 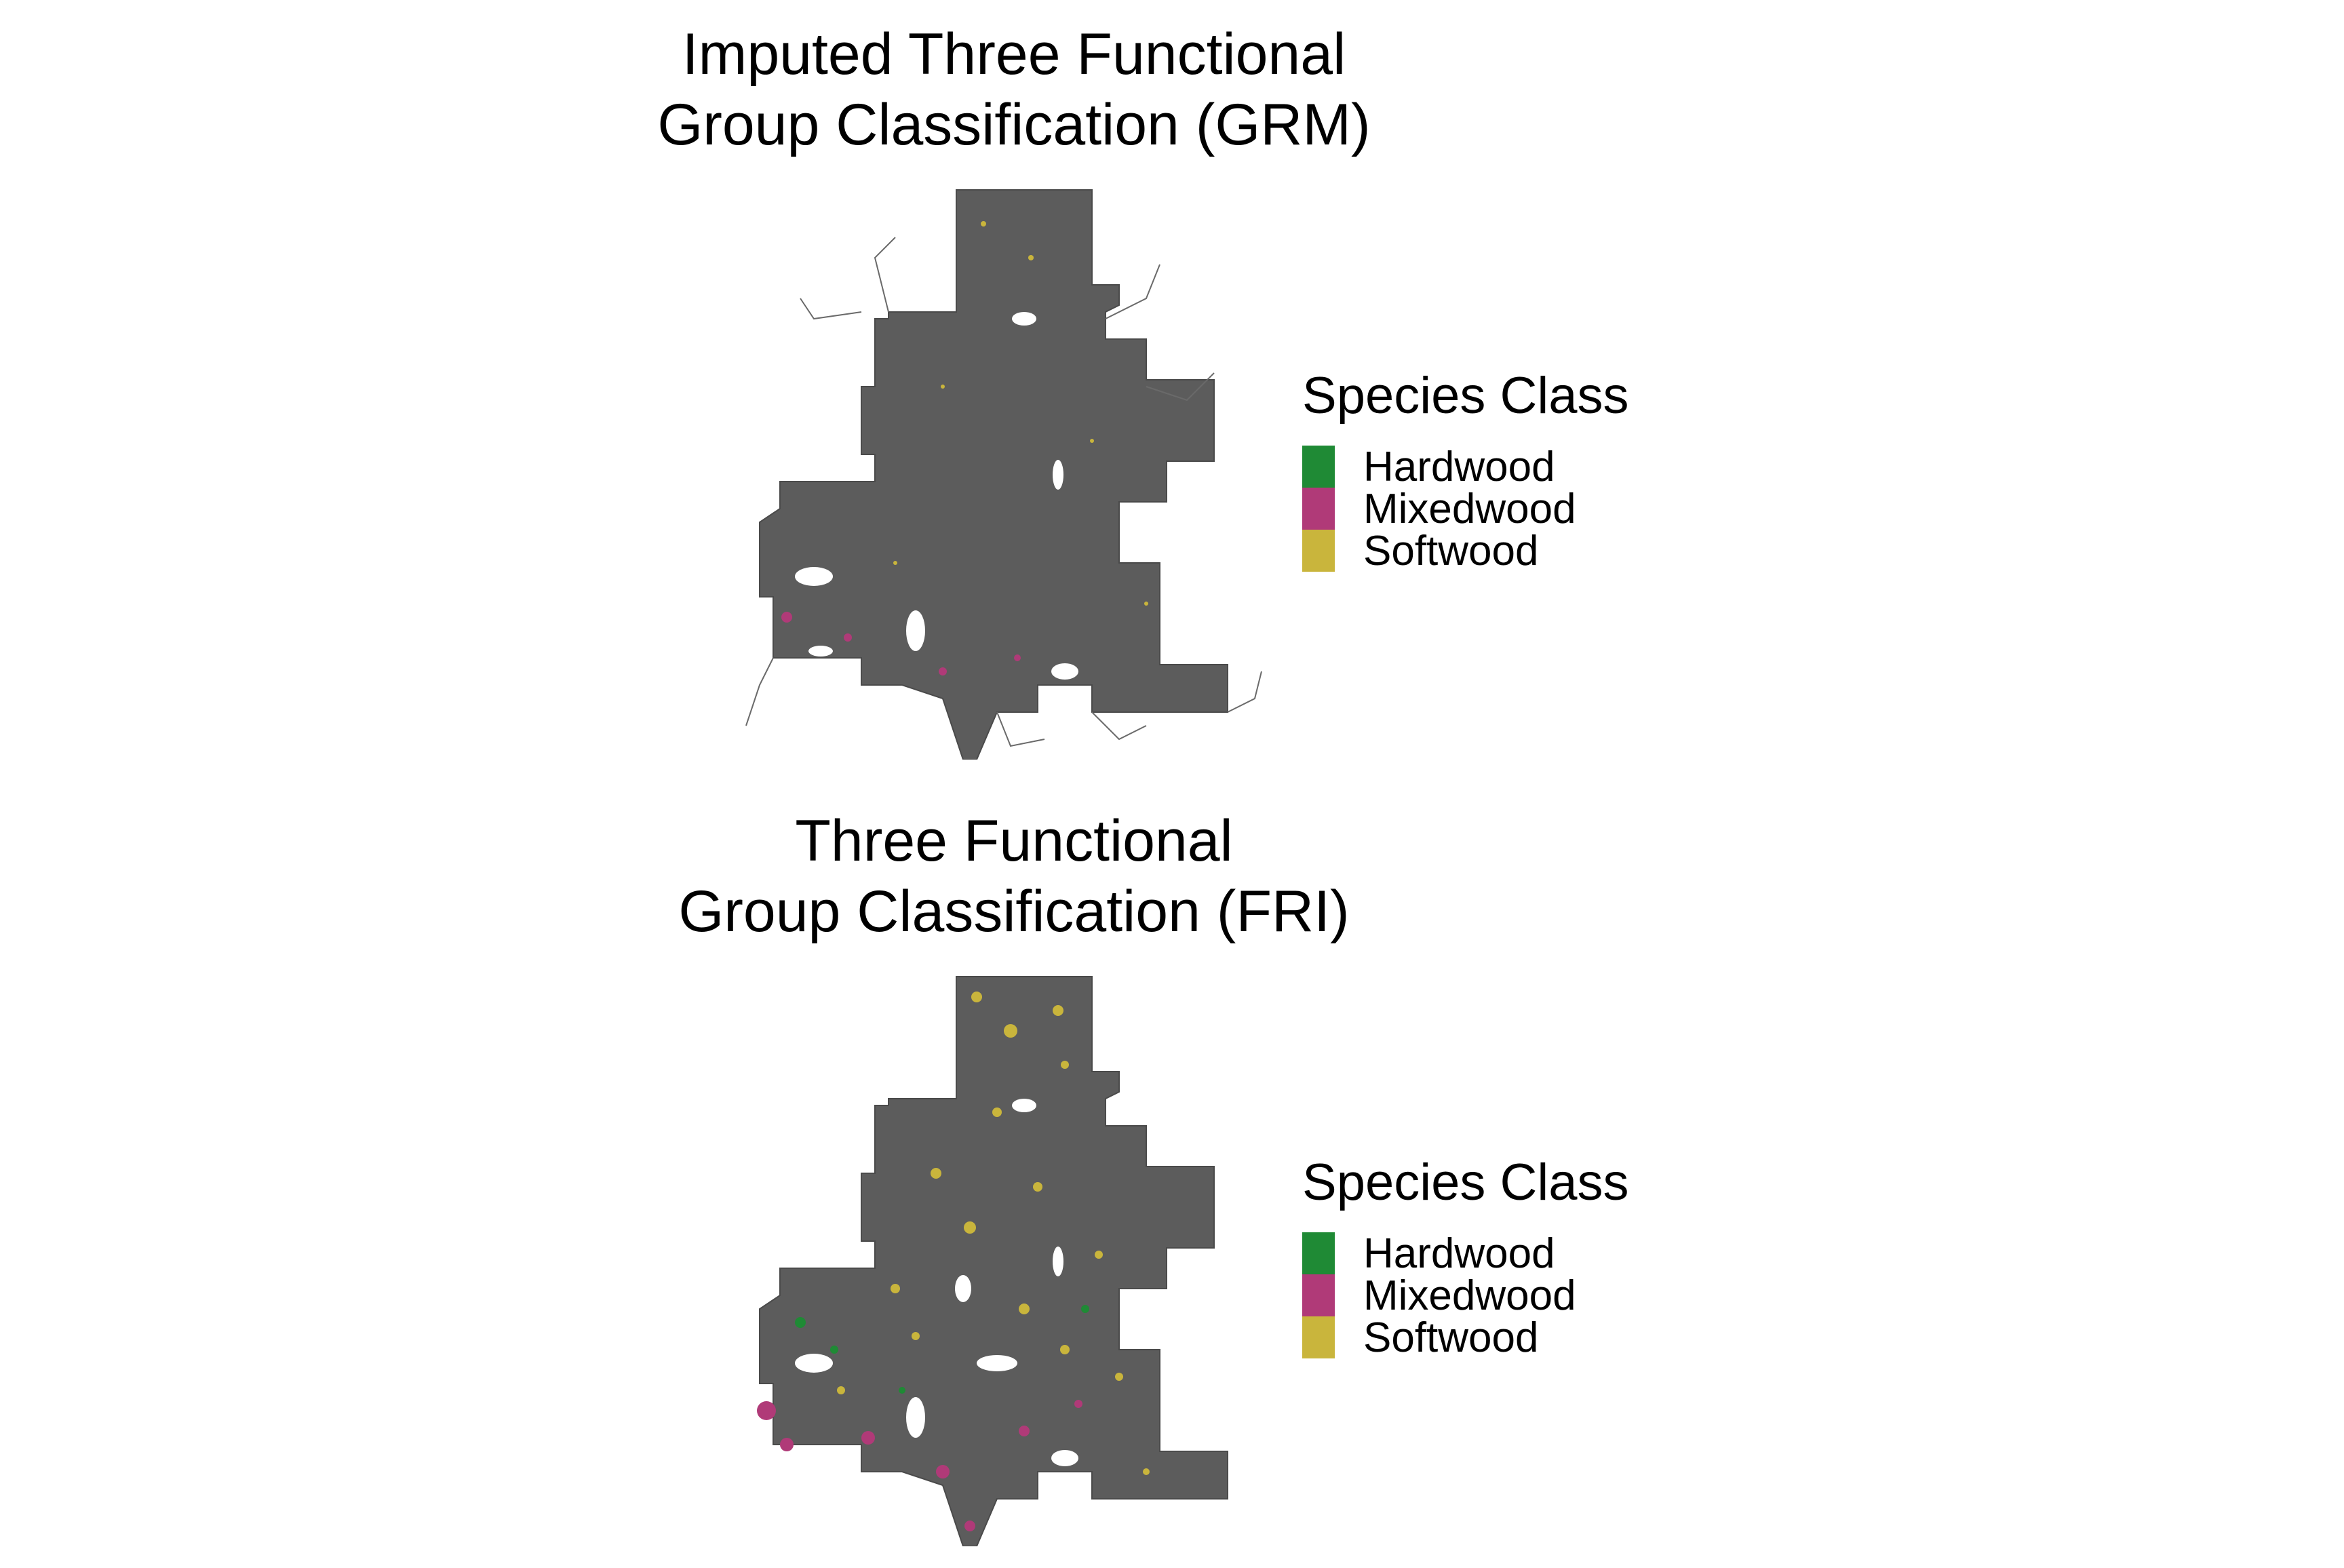 I want to click on grm-title-line1: Imputed Three Functional, so click(x=1014, y=54).